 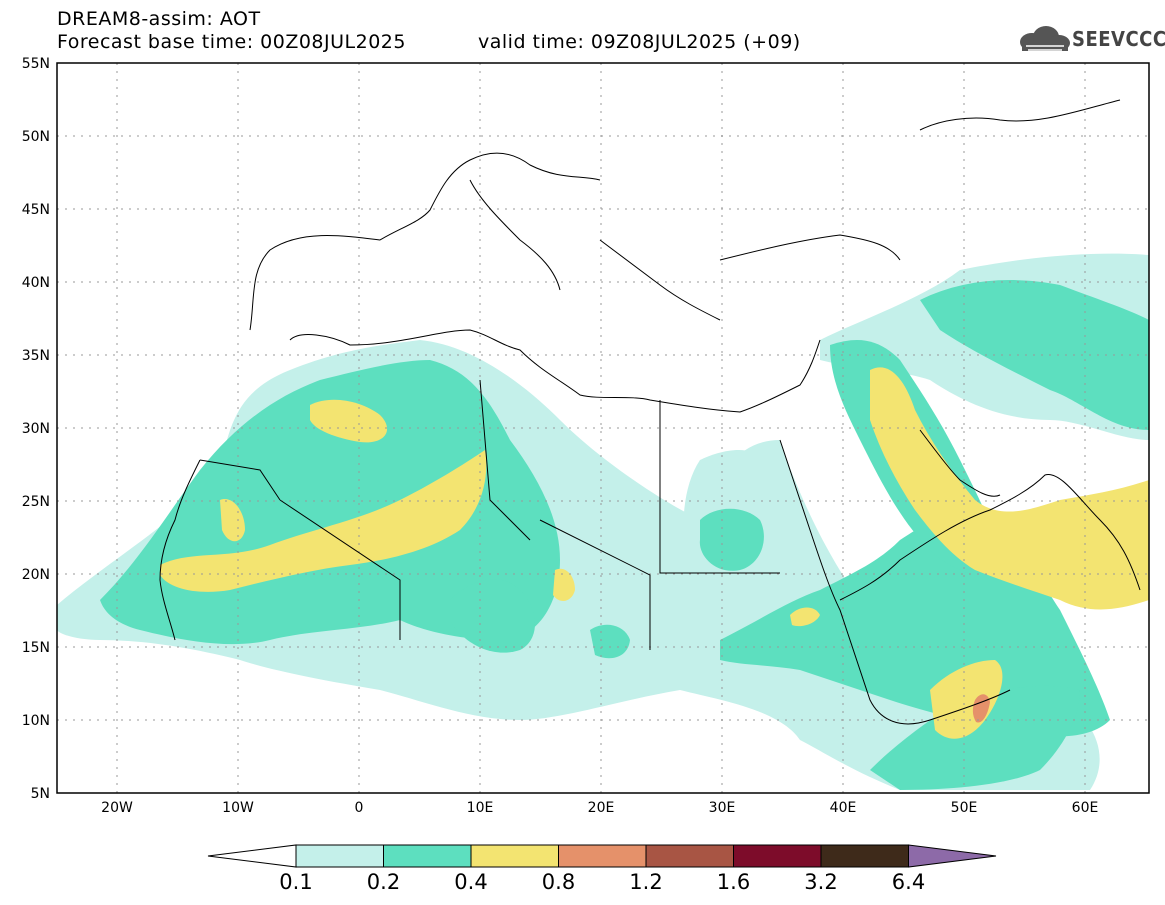 I want to click on lon-label: 40E, so click(x=843, y=808).